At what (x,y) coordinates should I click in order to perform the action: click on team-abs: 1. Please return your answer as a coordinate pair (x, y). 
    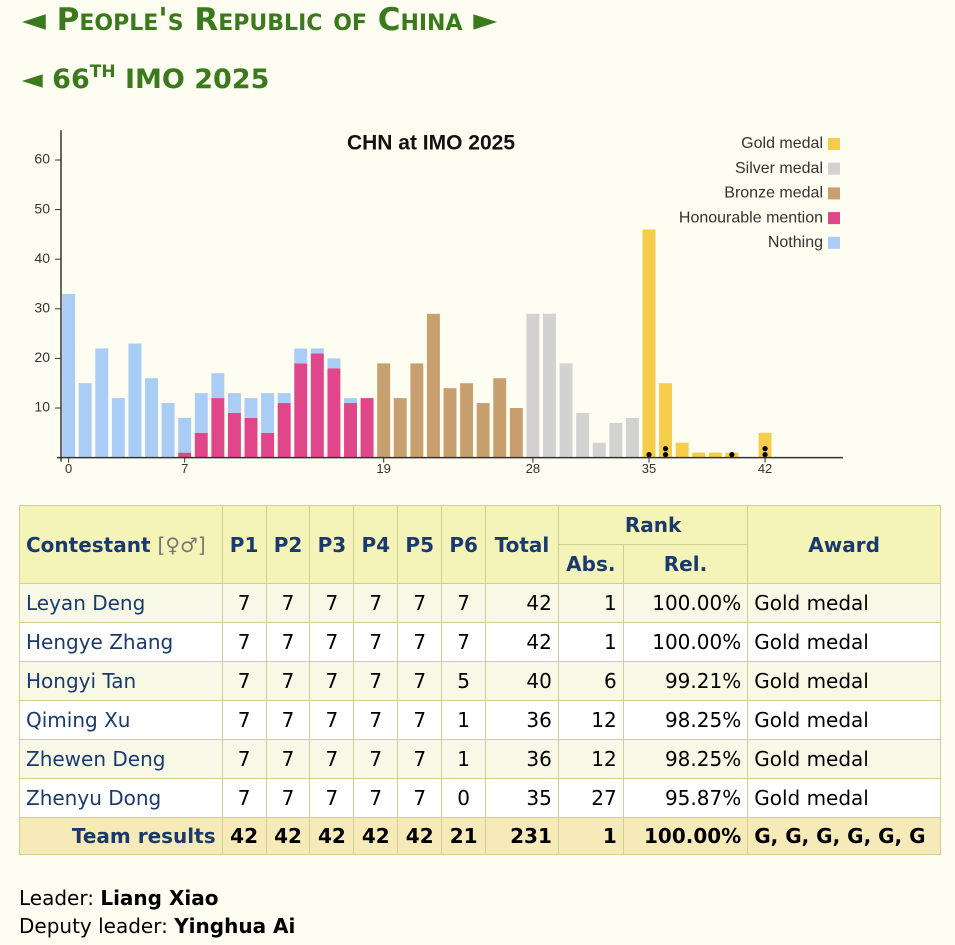
    Looking at the image, I should click on (590, 836).